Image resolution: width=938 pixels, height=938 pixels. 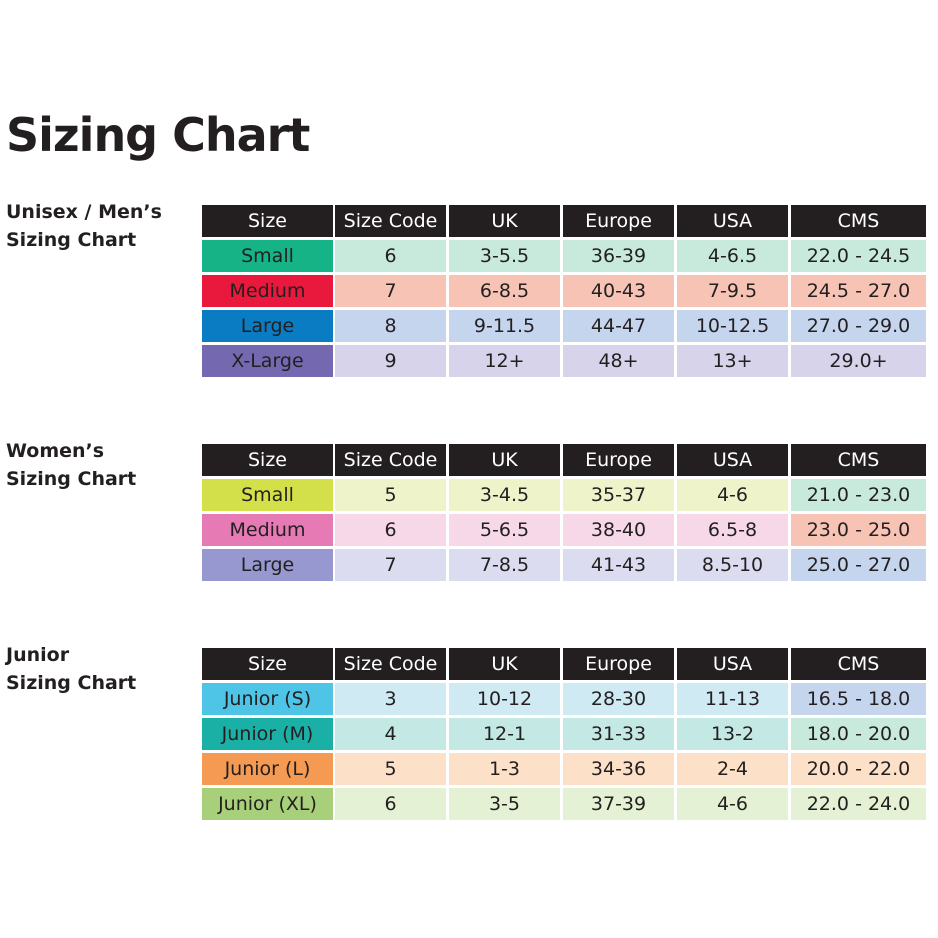 What do you see at coordinates (504, 291) in the screenshot?
I see `table-cell: 6-8.5` at bounding box center [504, 291].